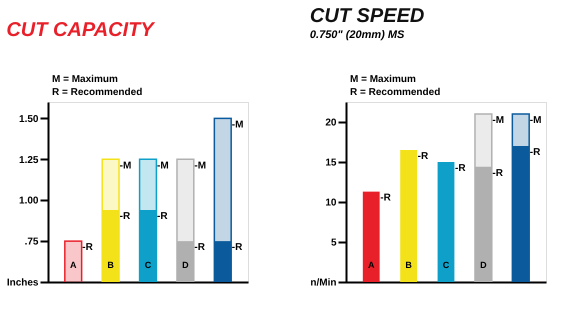 This screenshot has width=572, height=323. What do you see at coordinates (29, 160) in the screenshot?
I see `y-tick-label: 1.25` at bounding box center [29, 160].